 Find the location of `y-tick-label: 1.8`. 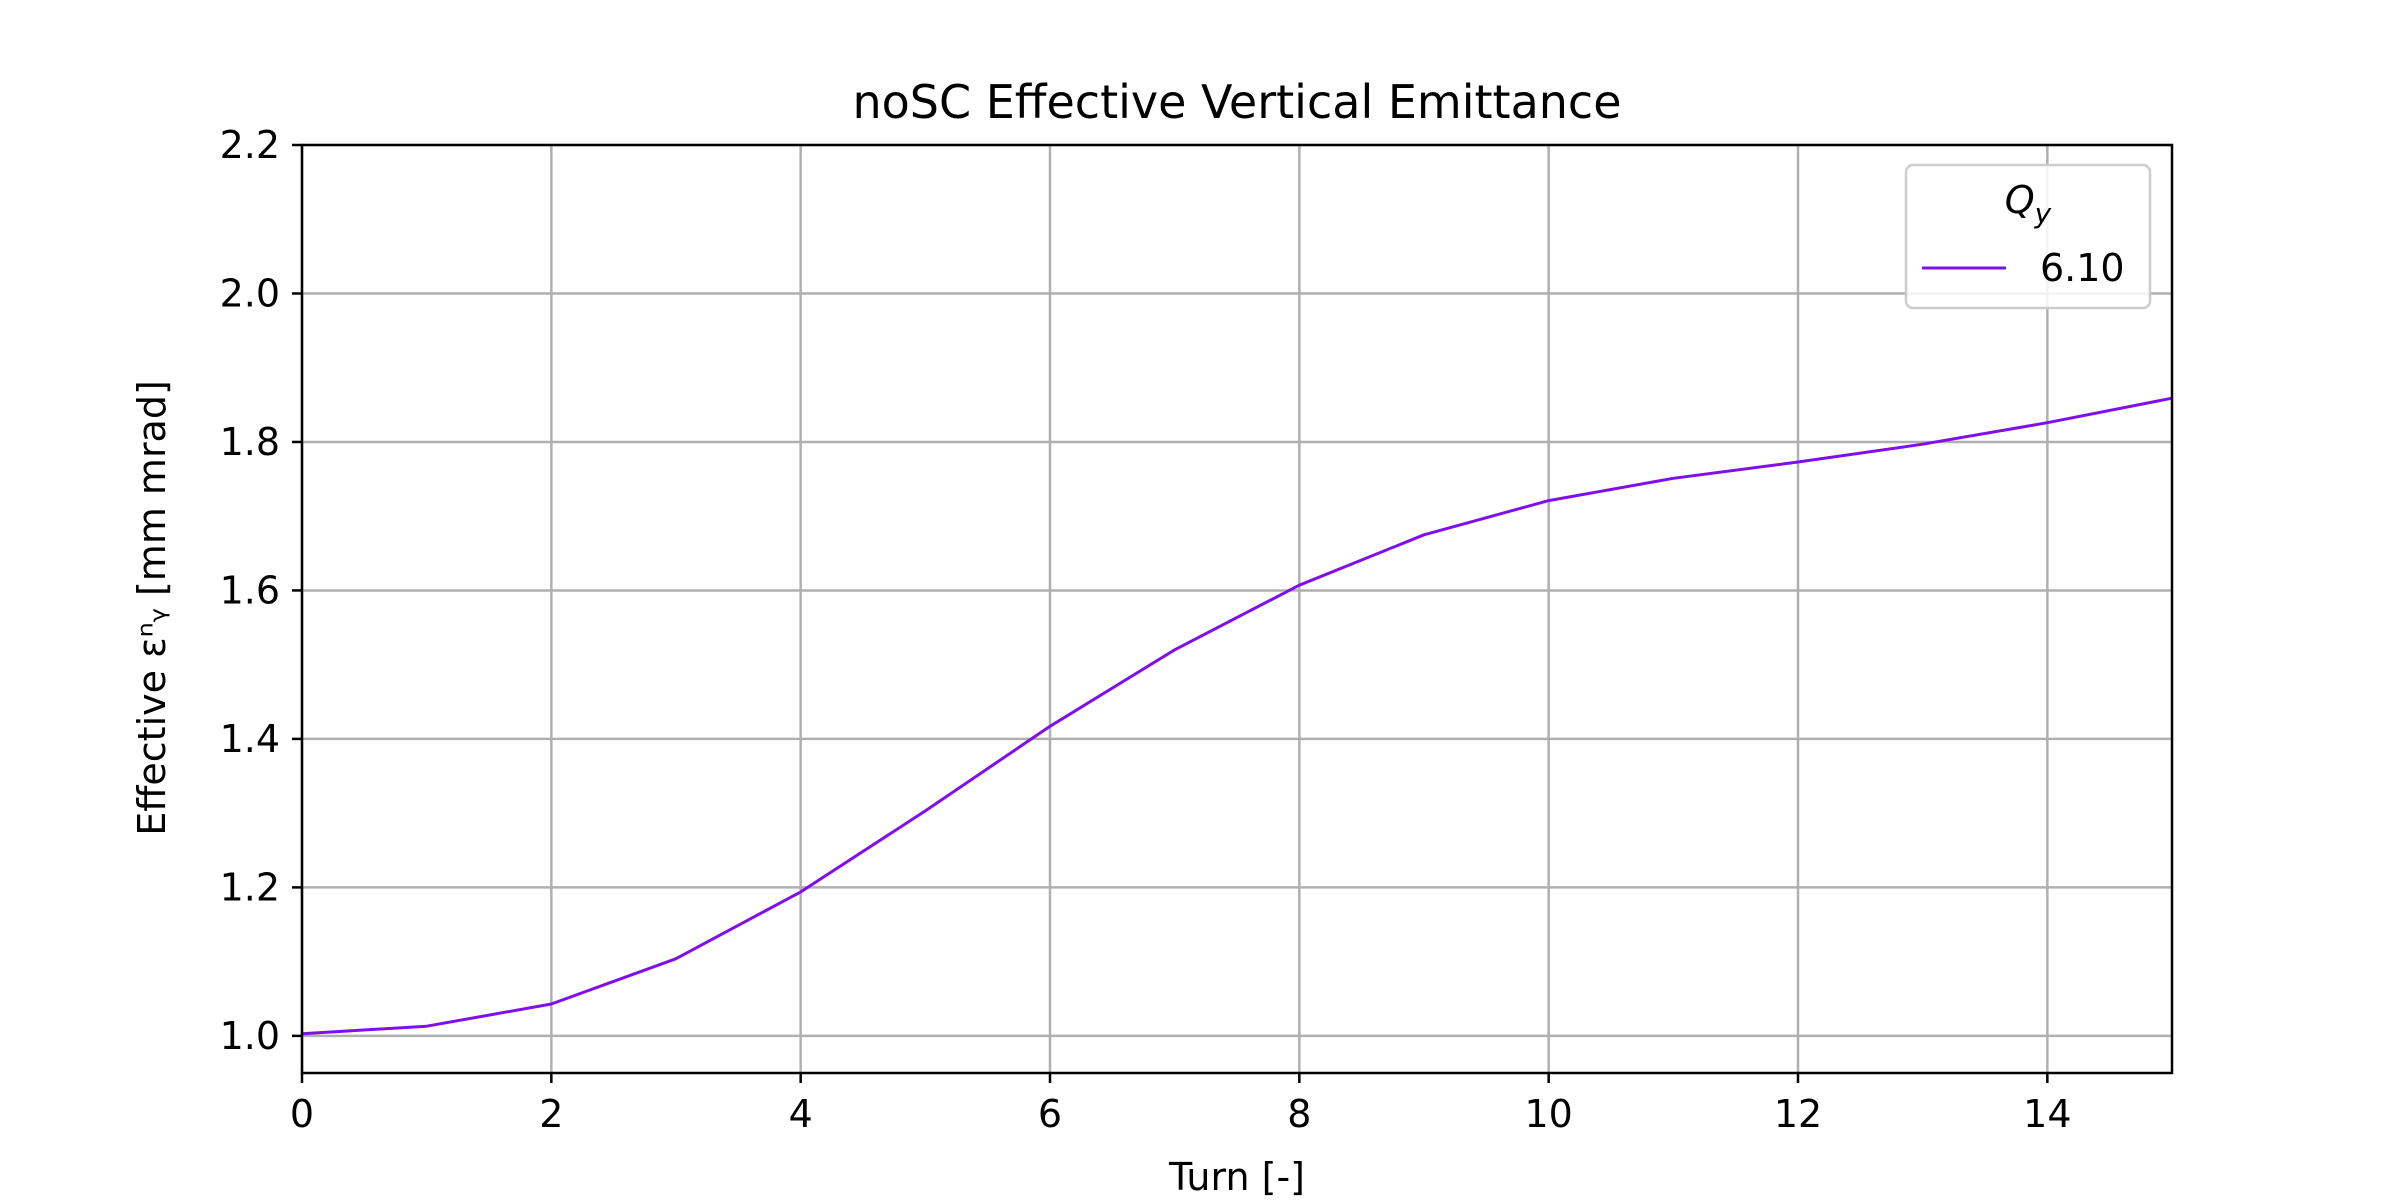

y-tick-label: 1.8 is located at coordinates (250, 442).